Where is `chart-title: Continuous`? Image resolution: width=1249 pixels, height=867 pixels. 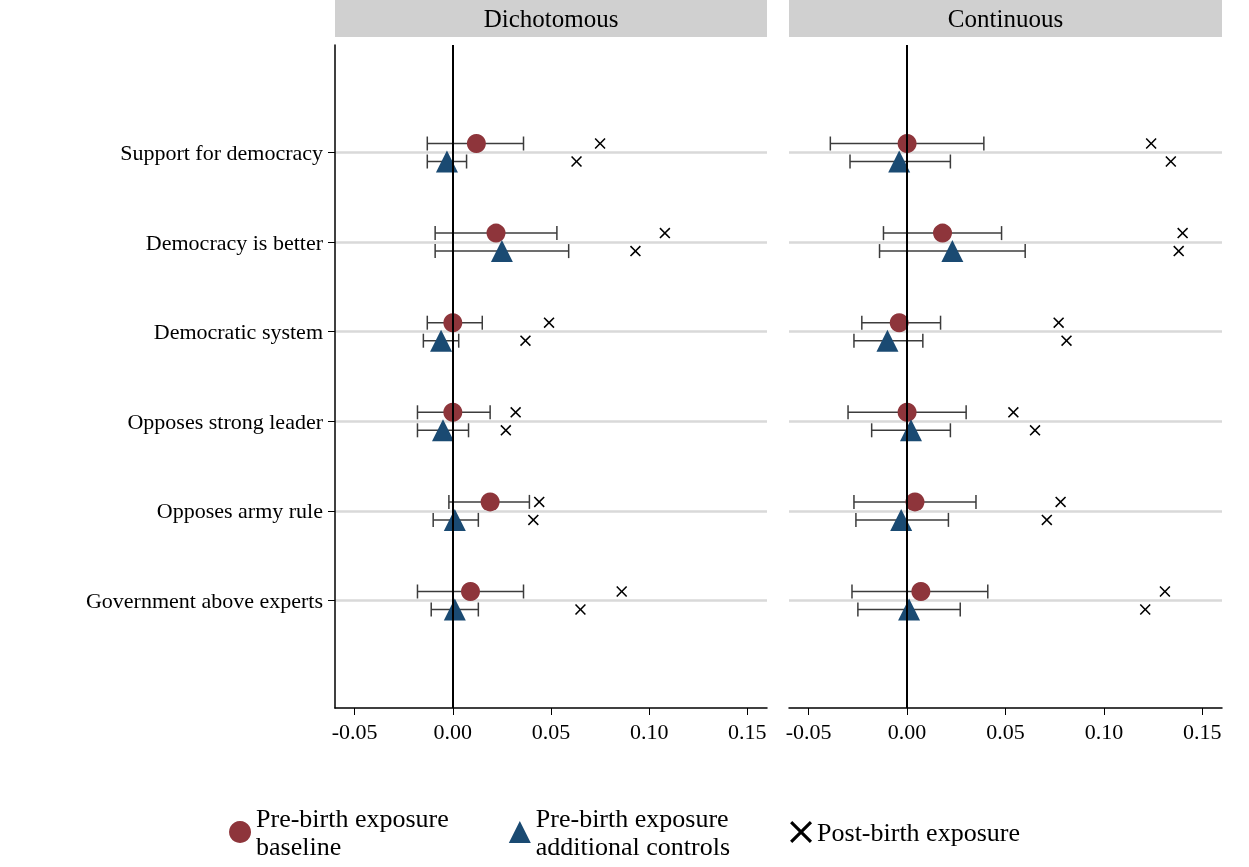 chart-title: Continuous is located at coordinates (1005, 18).